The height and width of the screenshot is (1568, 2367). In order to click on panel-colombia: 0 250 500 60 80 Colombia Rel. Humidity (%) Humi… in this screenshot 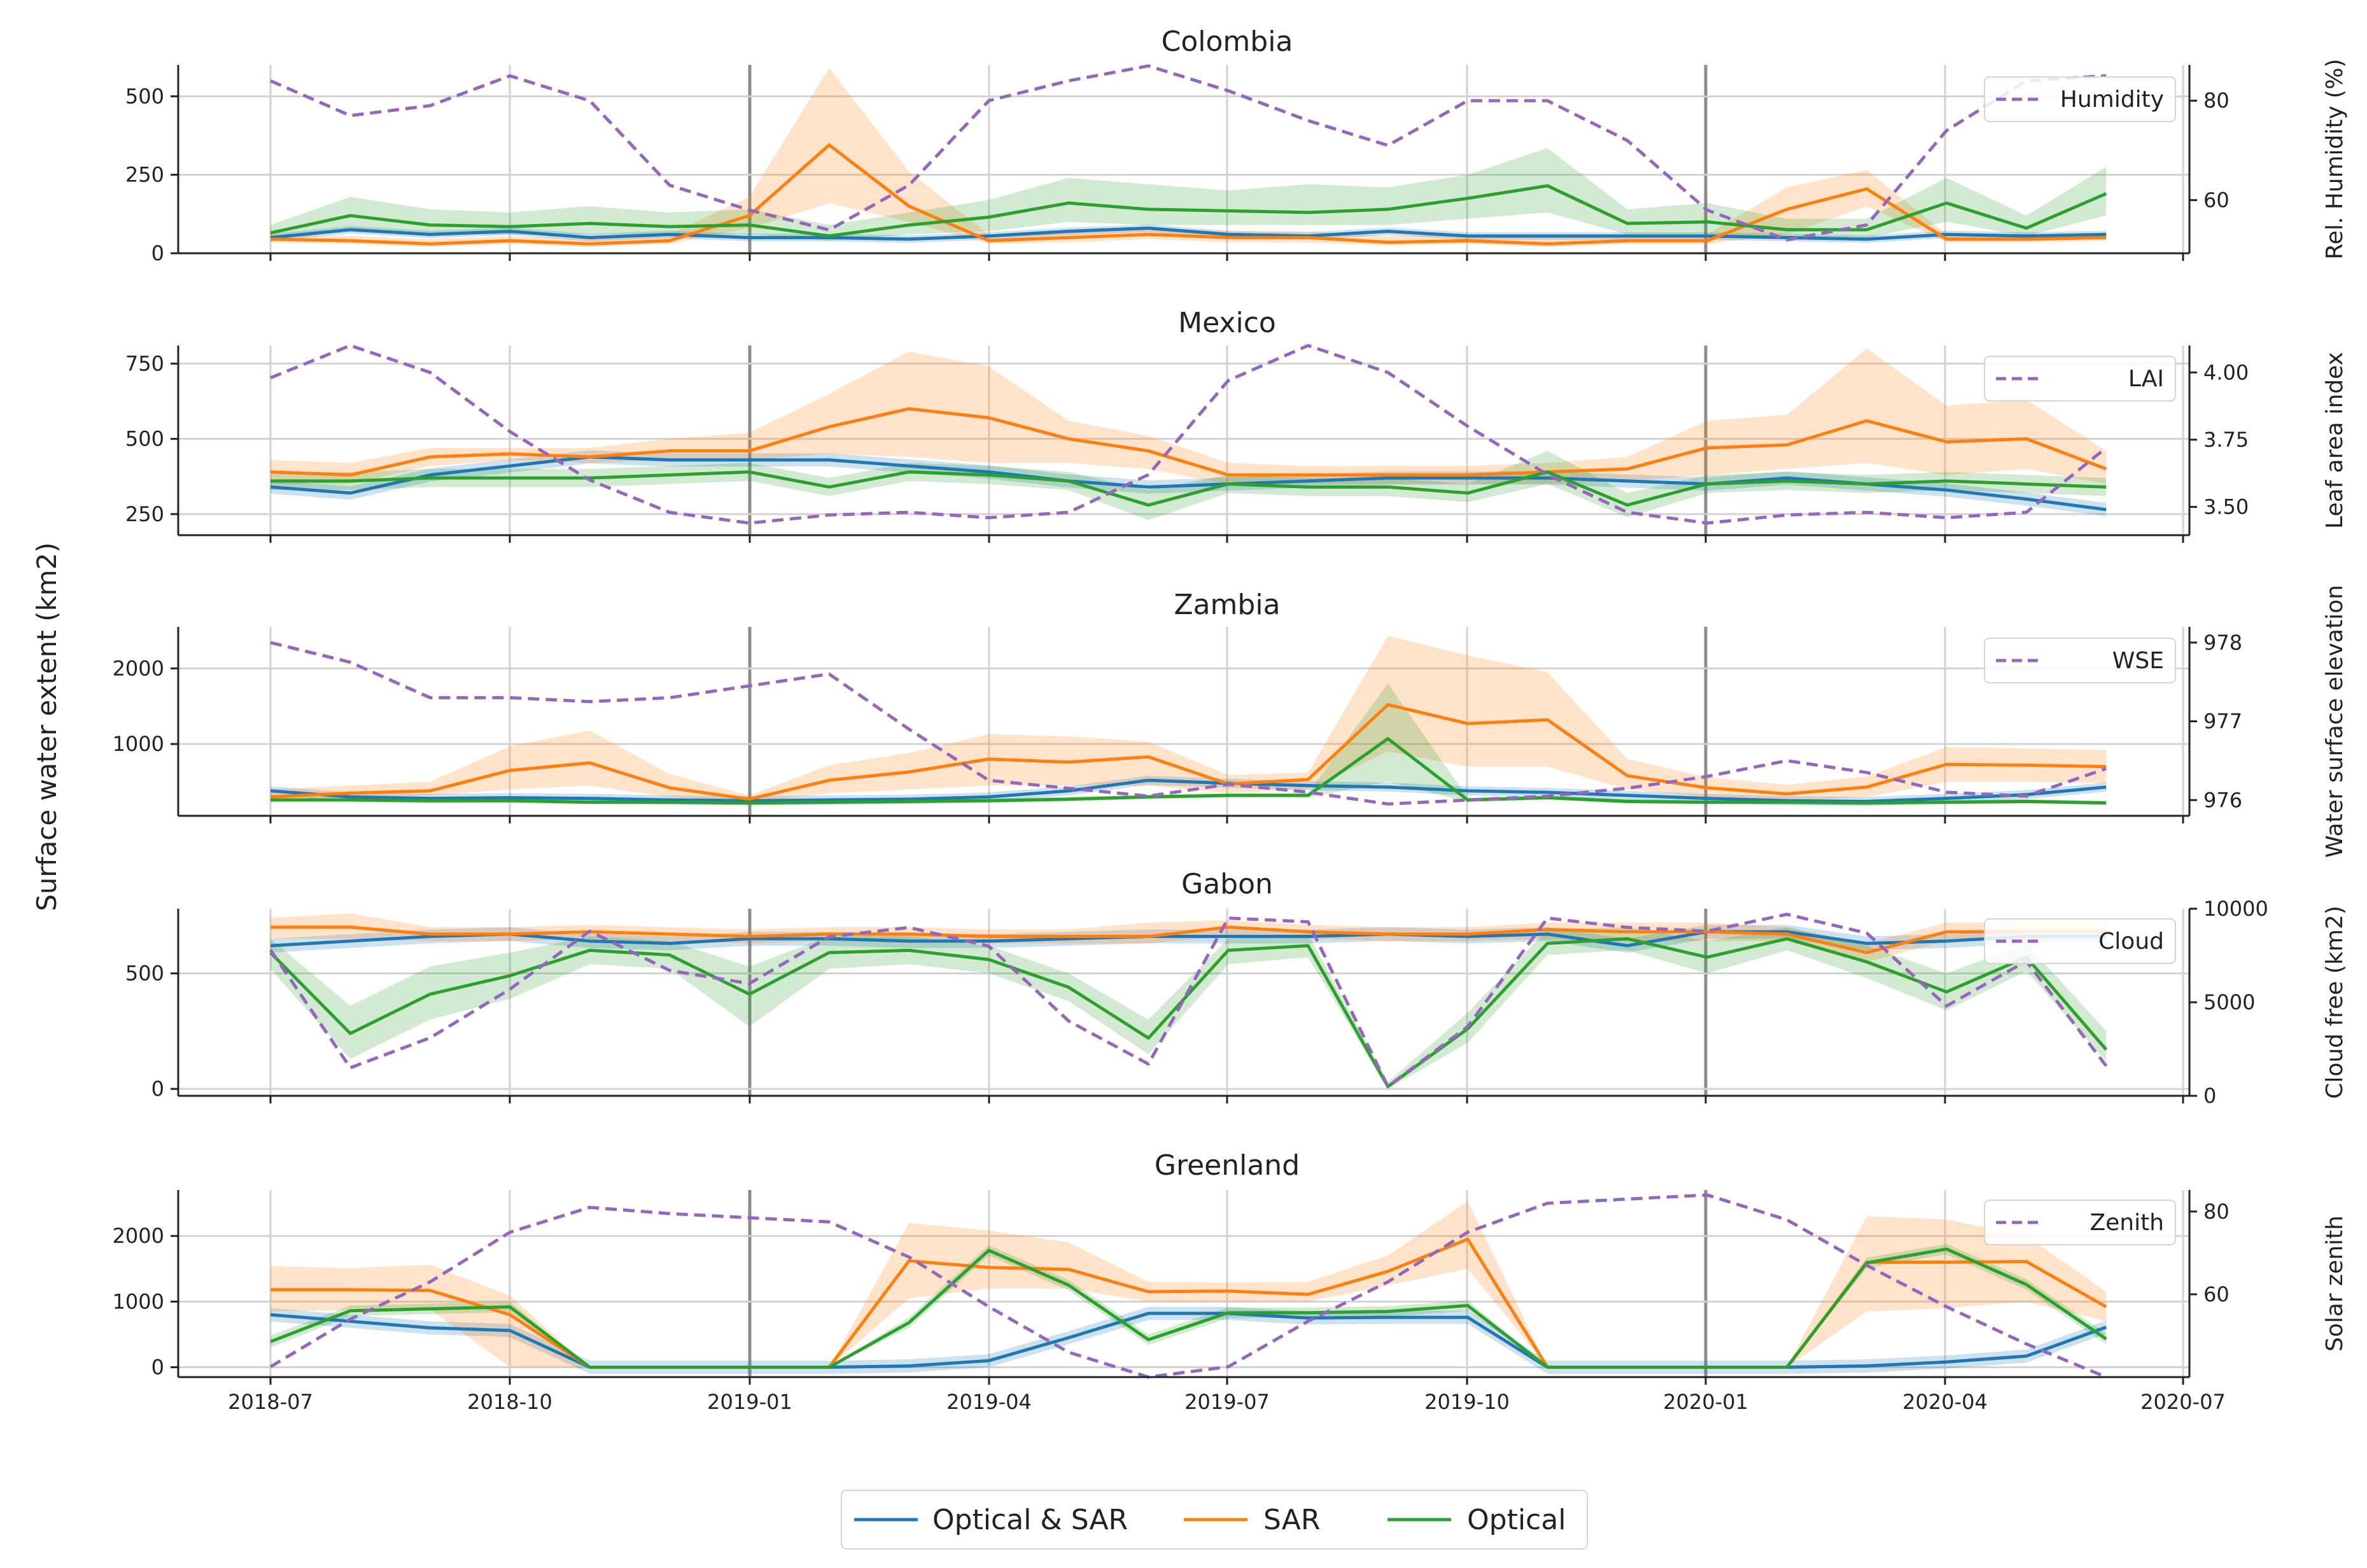, I will do `click(1237, 145)`.